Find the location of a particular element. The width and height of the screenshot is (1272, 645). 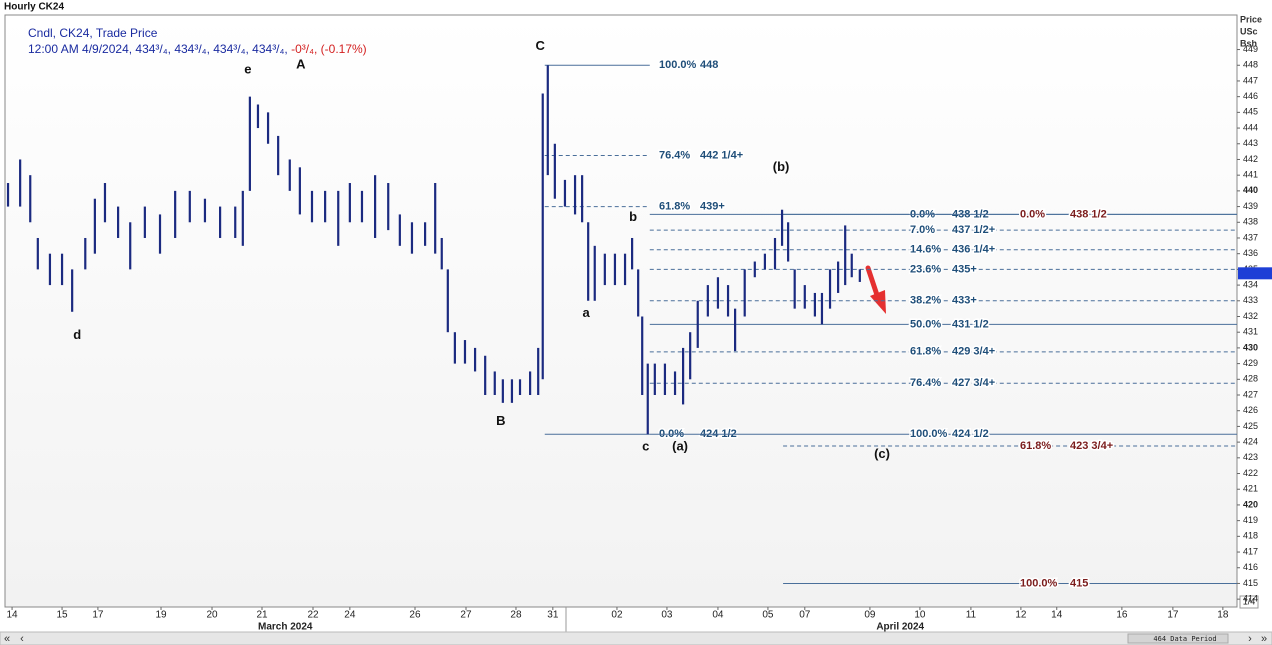

x-tick-label: 21 is located at coordinates (262, 615).